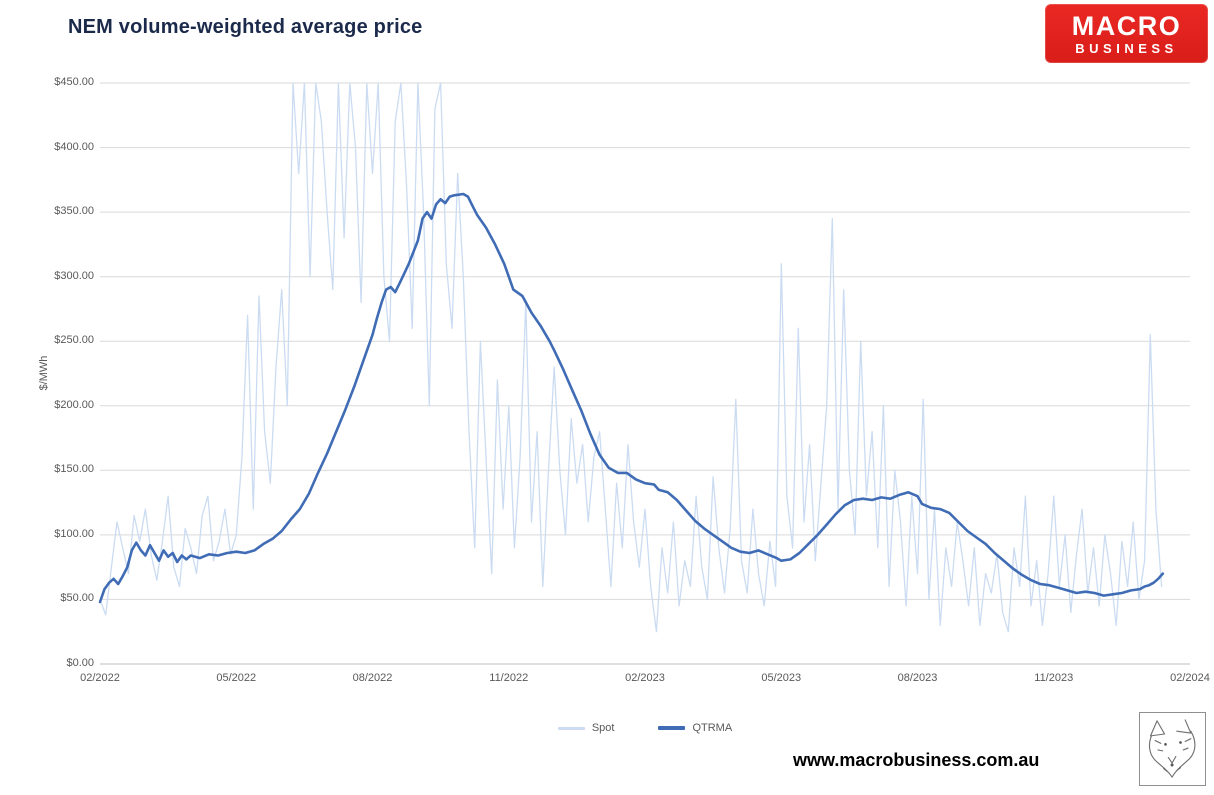 The width and height of the screenshot is (1214, 795). I want to click on x-axis-tick-label: 05/2022, so click(236, 678).